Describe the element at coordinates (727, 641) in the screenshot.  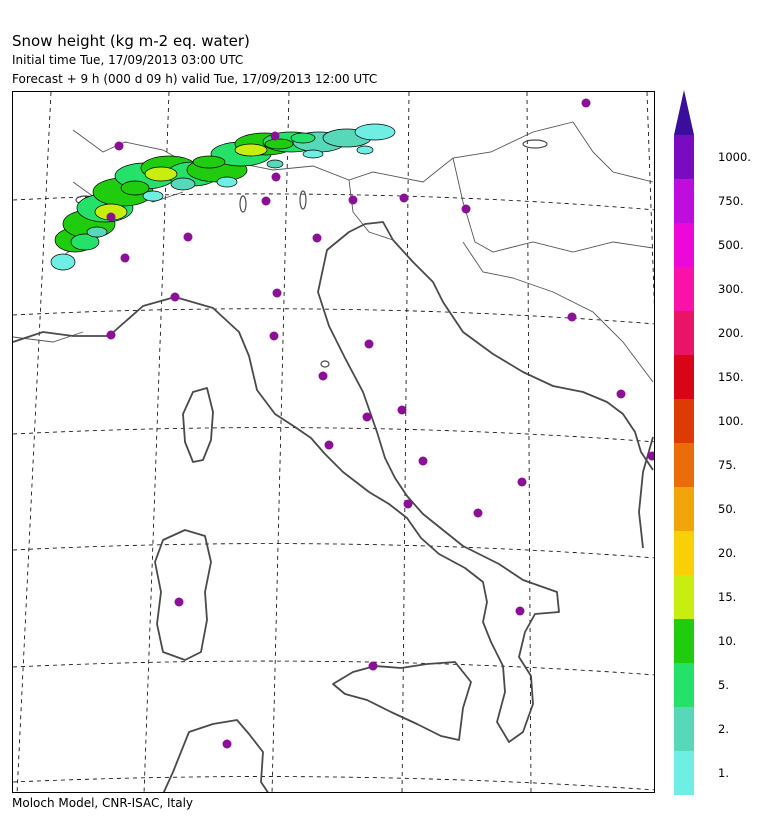
I see `scale-label: 10.` at that location.